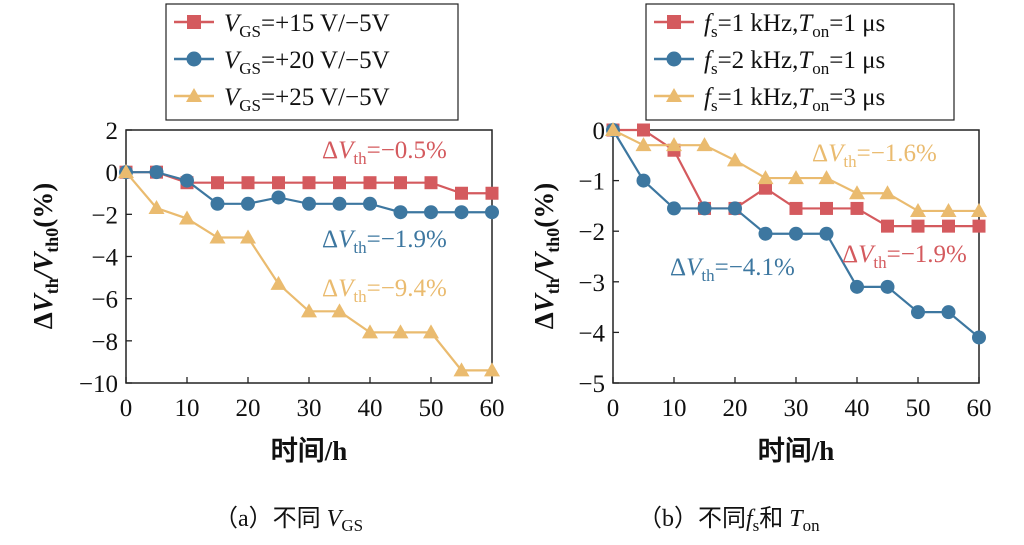 The image size is (1024, 545). I want to click on chart-b-x-tick-label: 30, so click(796, 408).